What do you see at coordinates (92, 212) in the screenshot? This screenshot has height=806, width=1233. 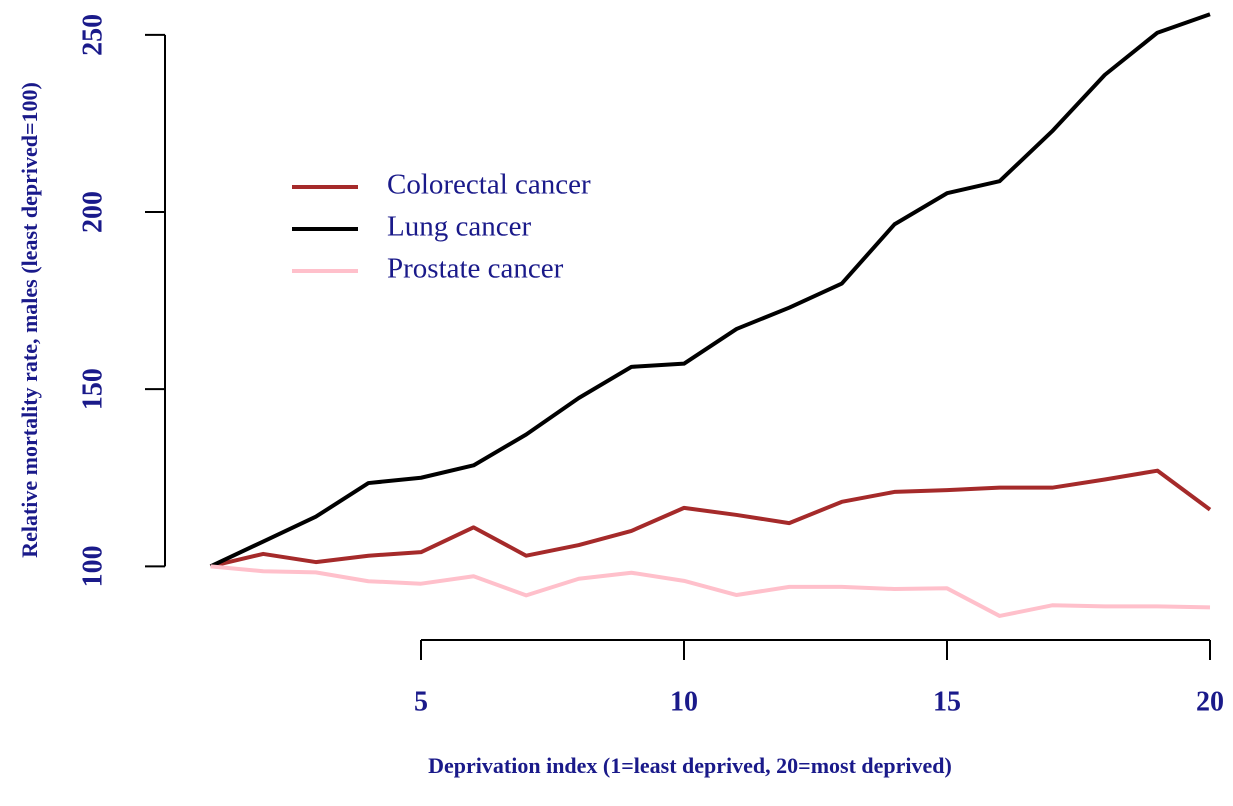 I see `y-tick-label: 200` at bounding box center [92, 212].